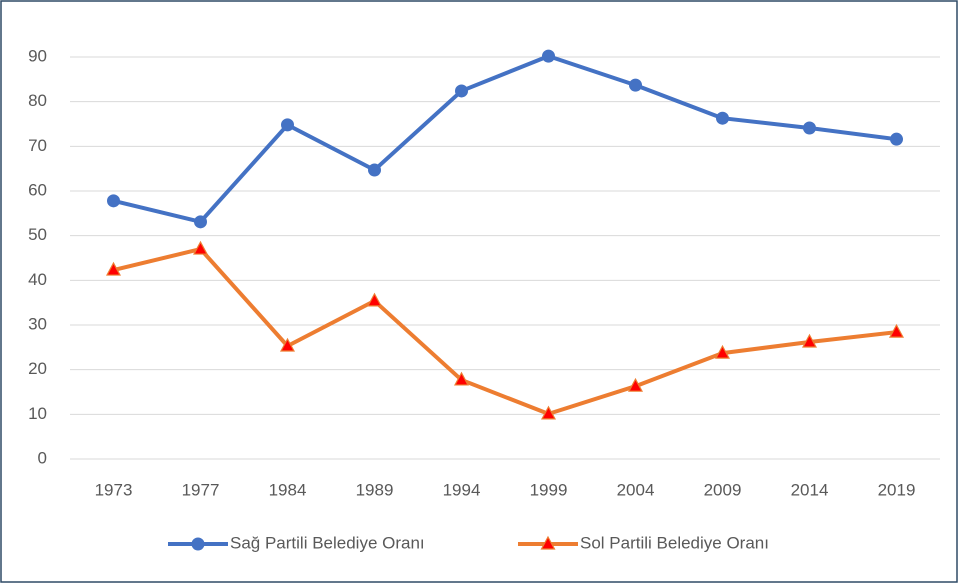 The height and width of the screenshot is (583, 958). I want to click on y-tick-label: 70, so click(37, 145).